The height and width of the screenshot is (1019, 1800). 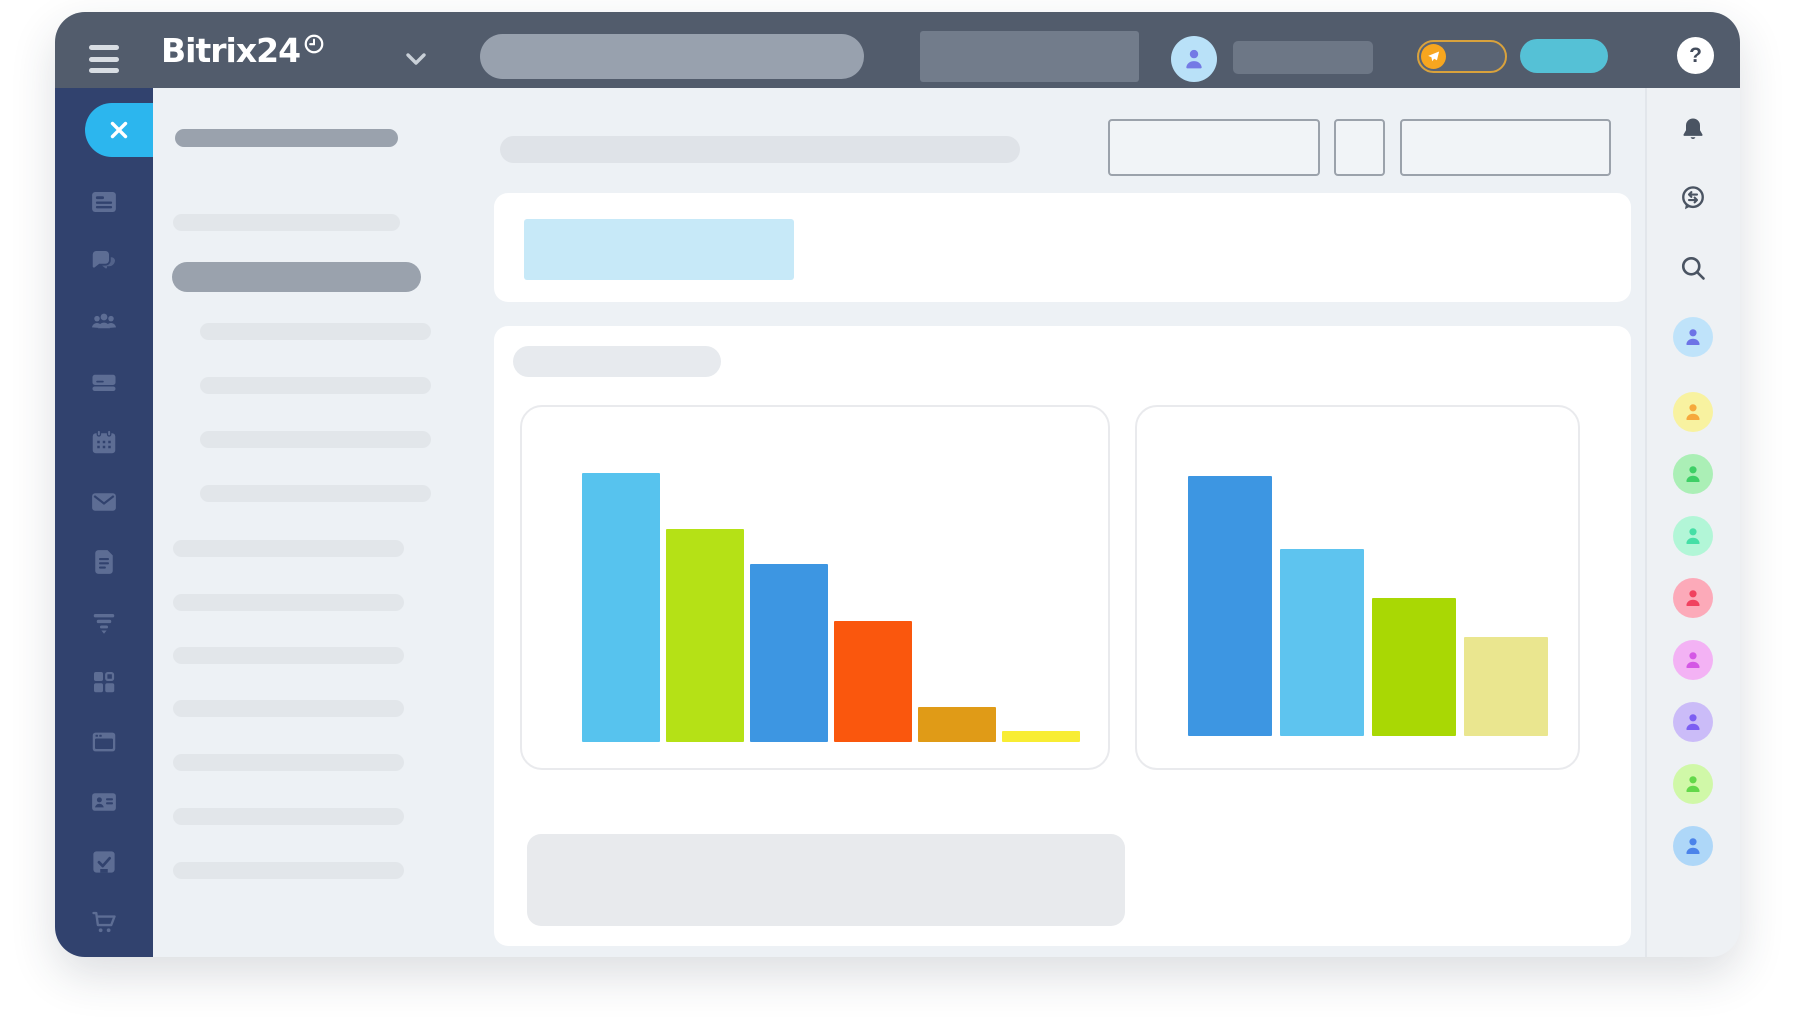 I want to click on checkbox-icon, so click(x=104, y=862).